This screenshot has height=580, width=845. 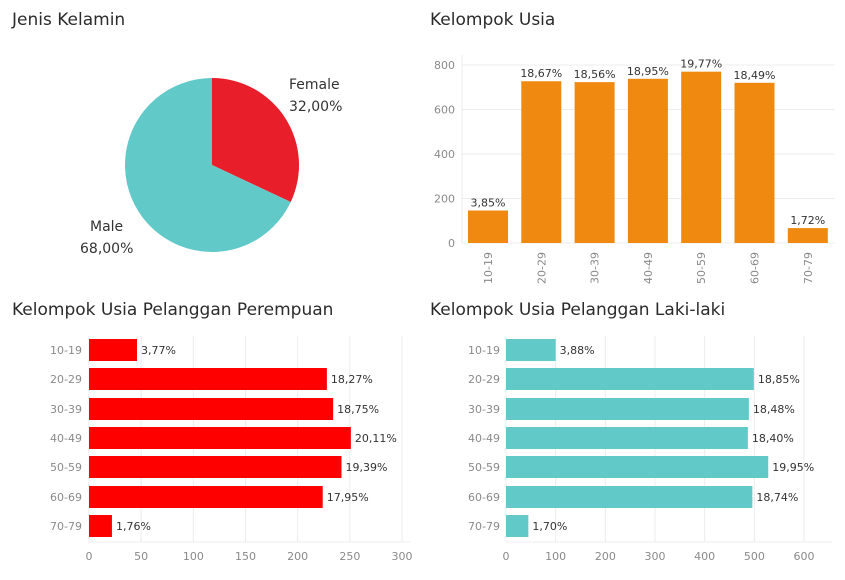 I want to click on male-age-bar-label: 3,88%, so click(x=577, y=350).